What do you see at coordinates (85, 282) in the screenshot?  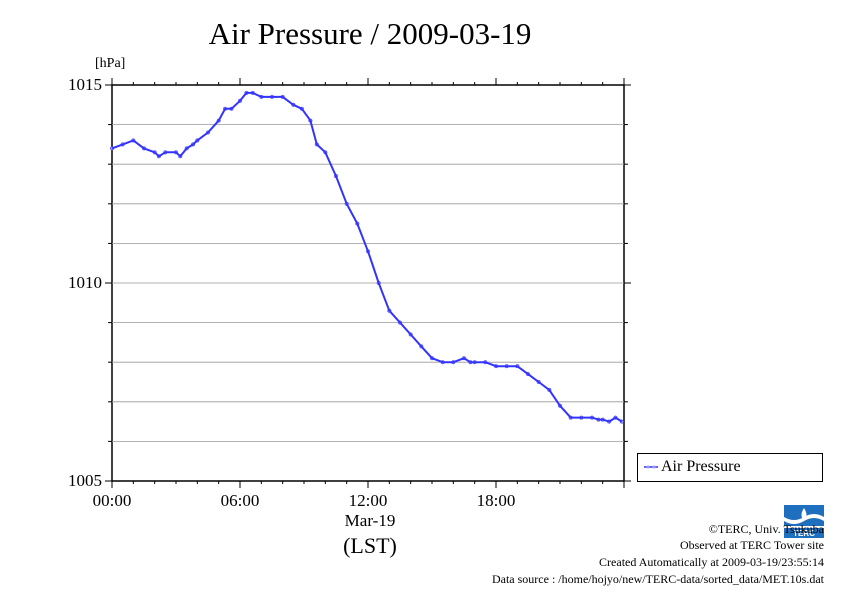 I see `y-tick-label: 1010` at bounding box center [85, 282].